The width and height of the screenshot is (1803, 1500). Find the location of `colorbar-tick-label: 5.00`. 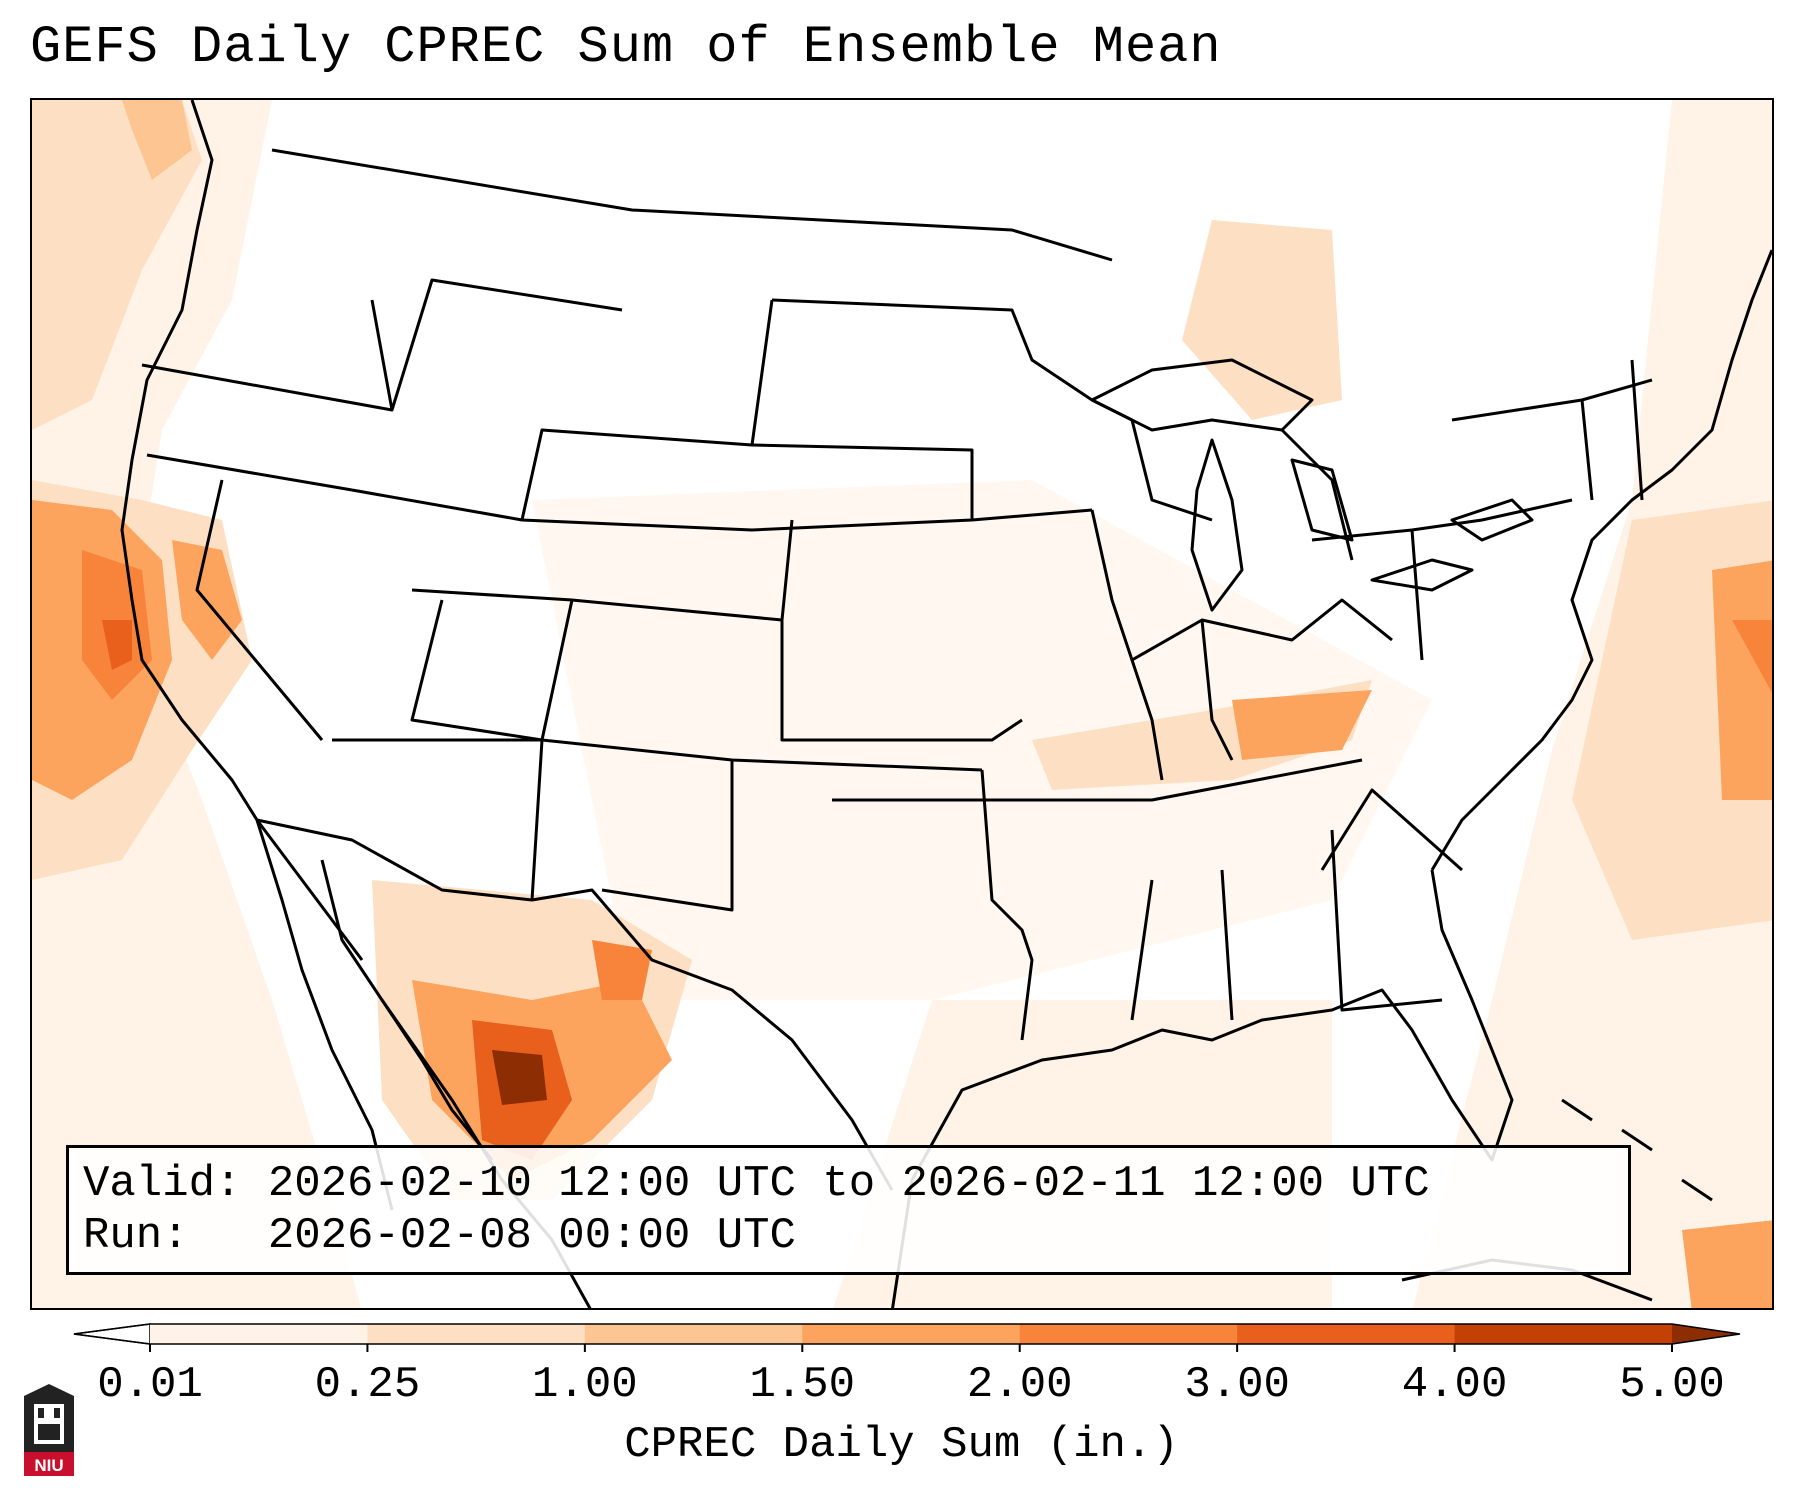

colorbar-tick-label: 5.00 is located at coordinates (1672, 1385).